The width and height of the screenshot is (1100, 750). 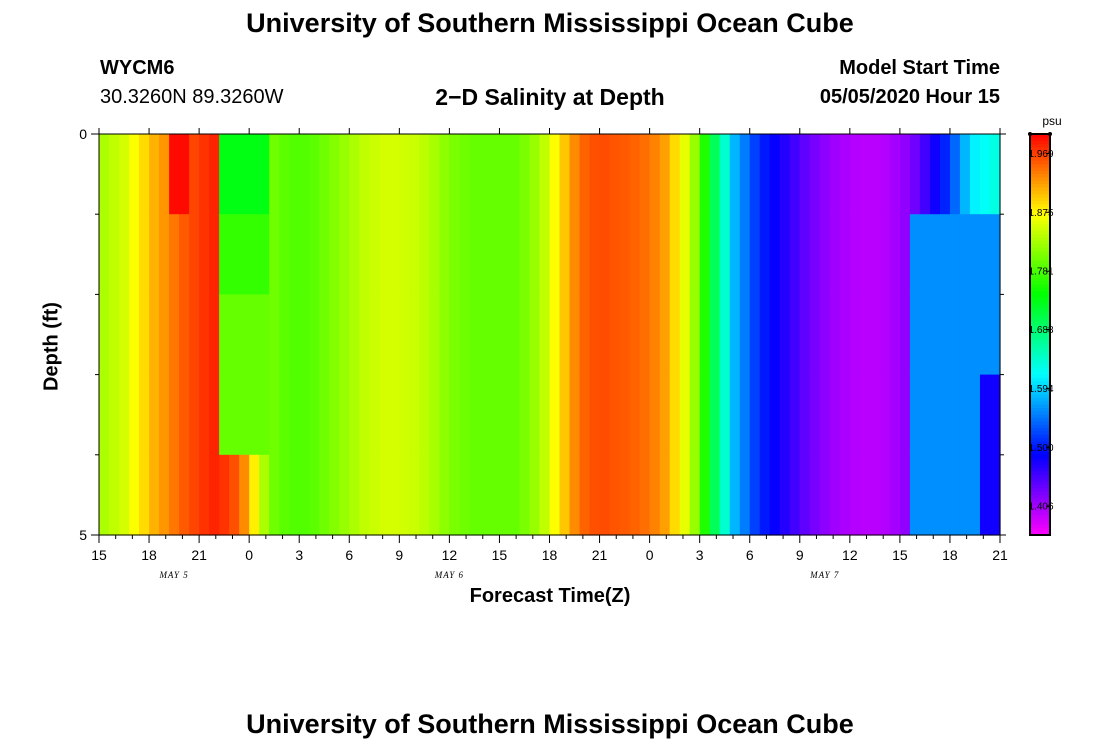 What do you see at coordinates (399, 555) in the screenshot?
I see `x-tick-label: 9` at bounding box center [399, 555].